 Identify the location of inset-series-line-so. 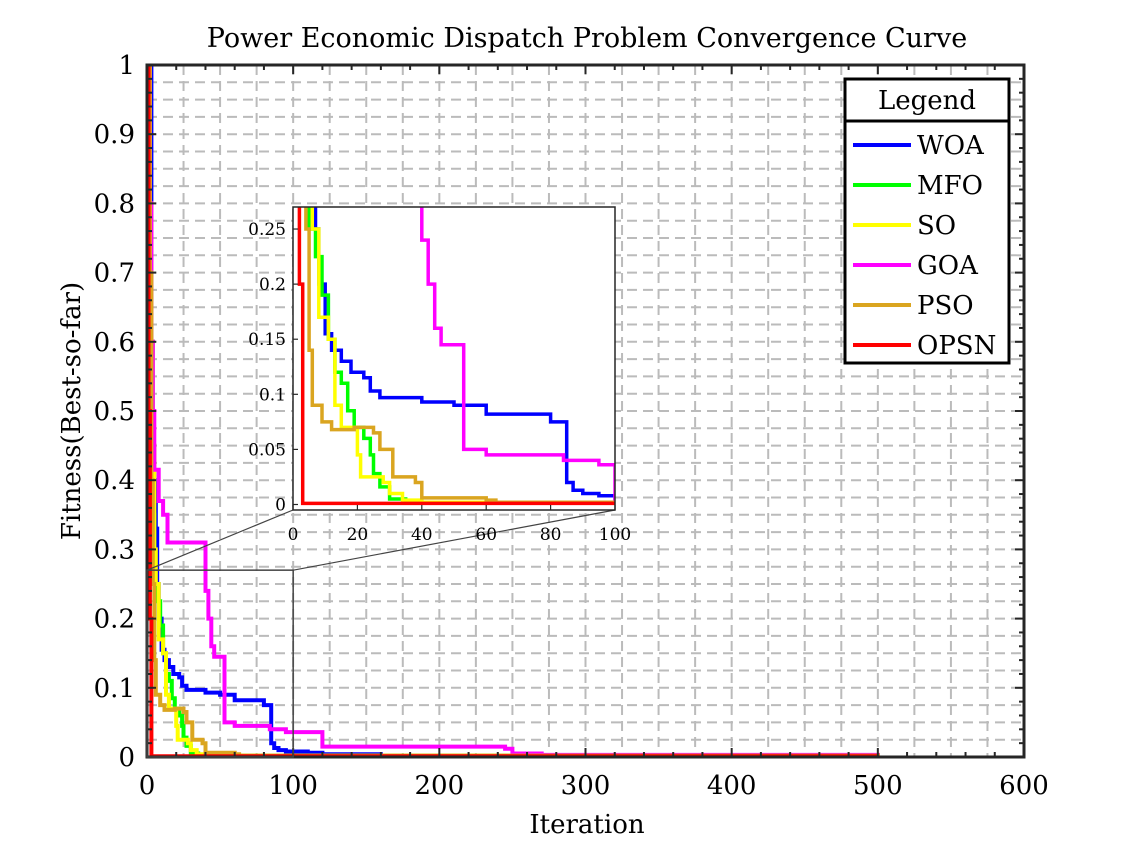
(462, 356).